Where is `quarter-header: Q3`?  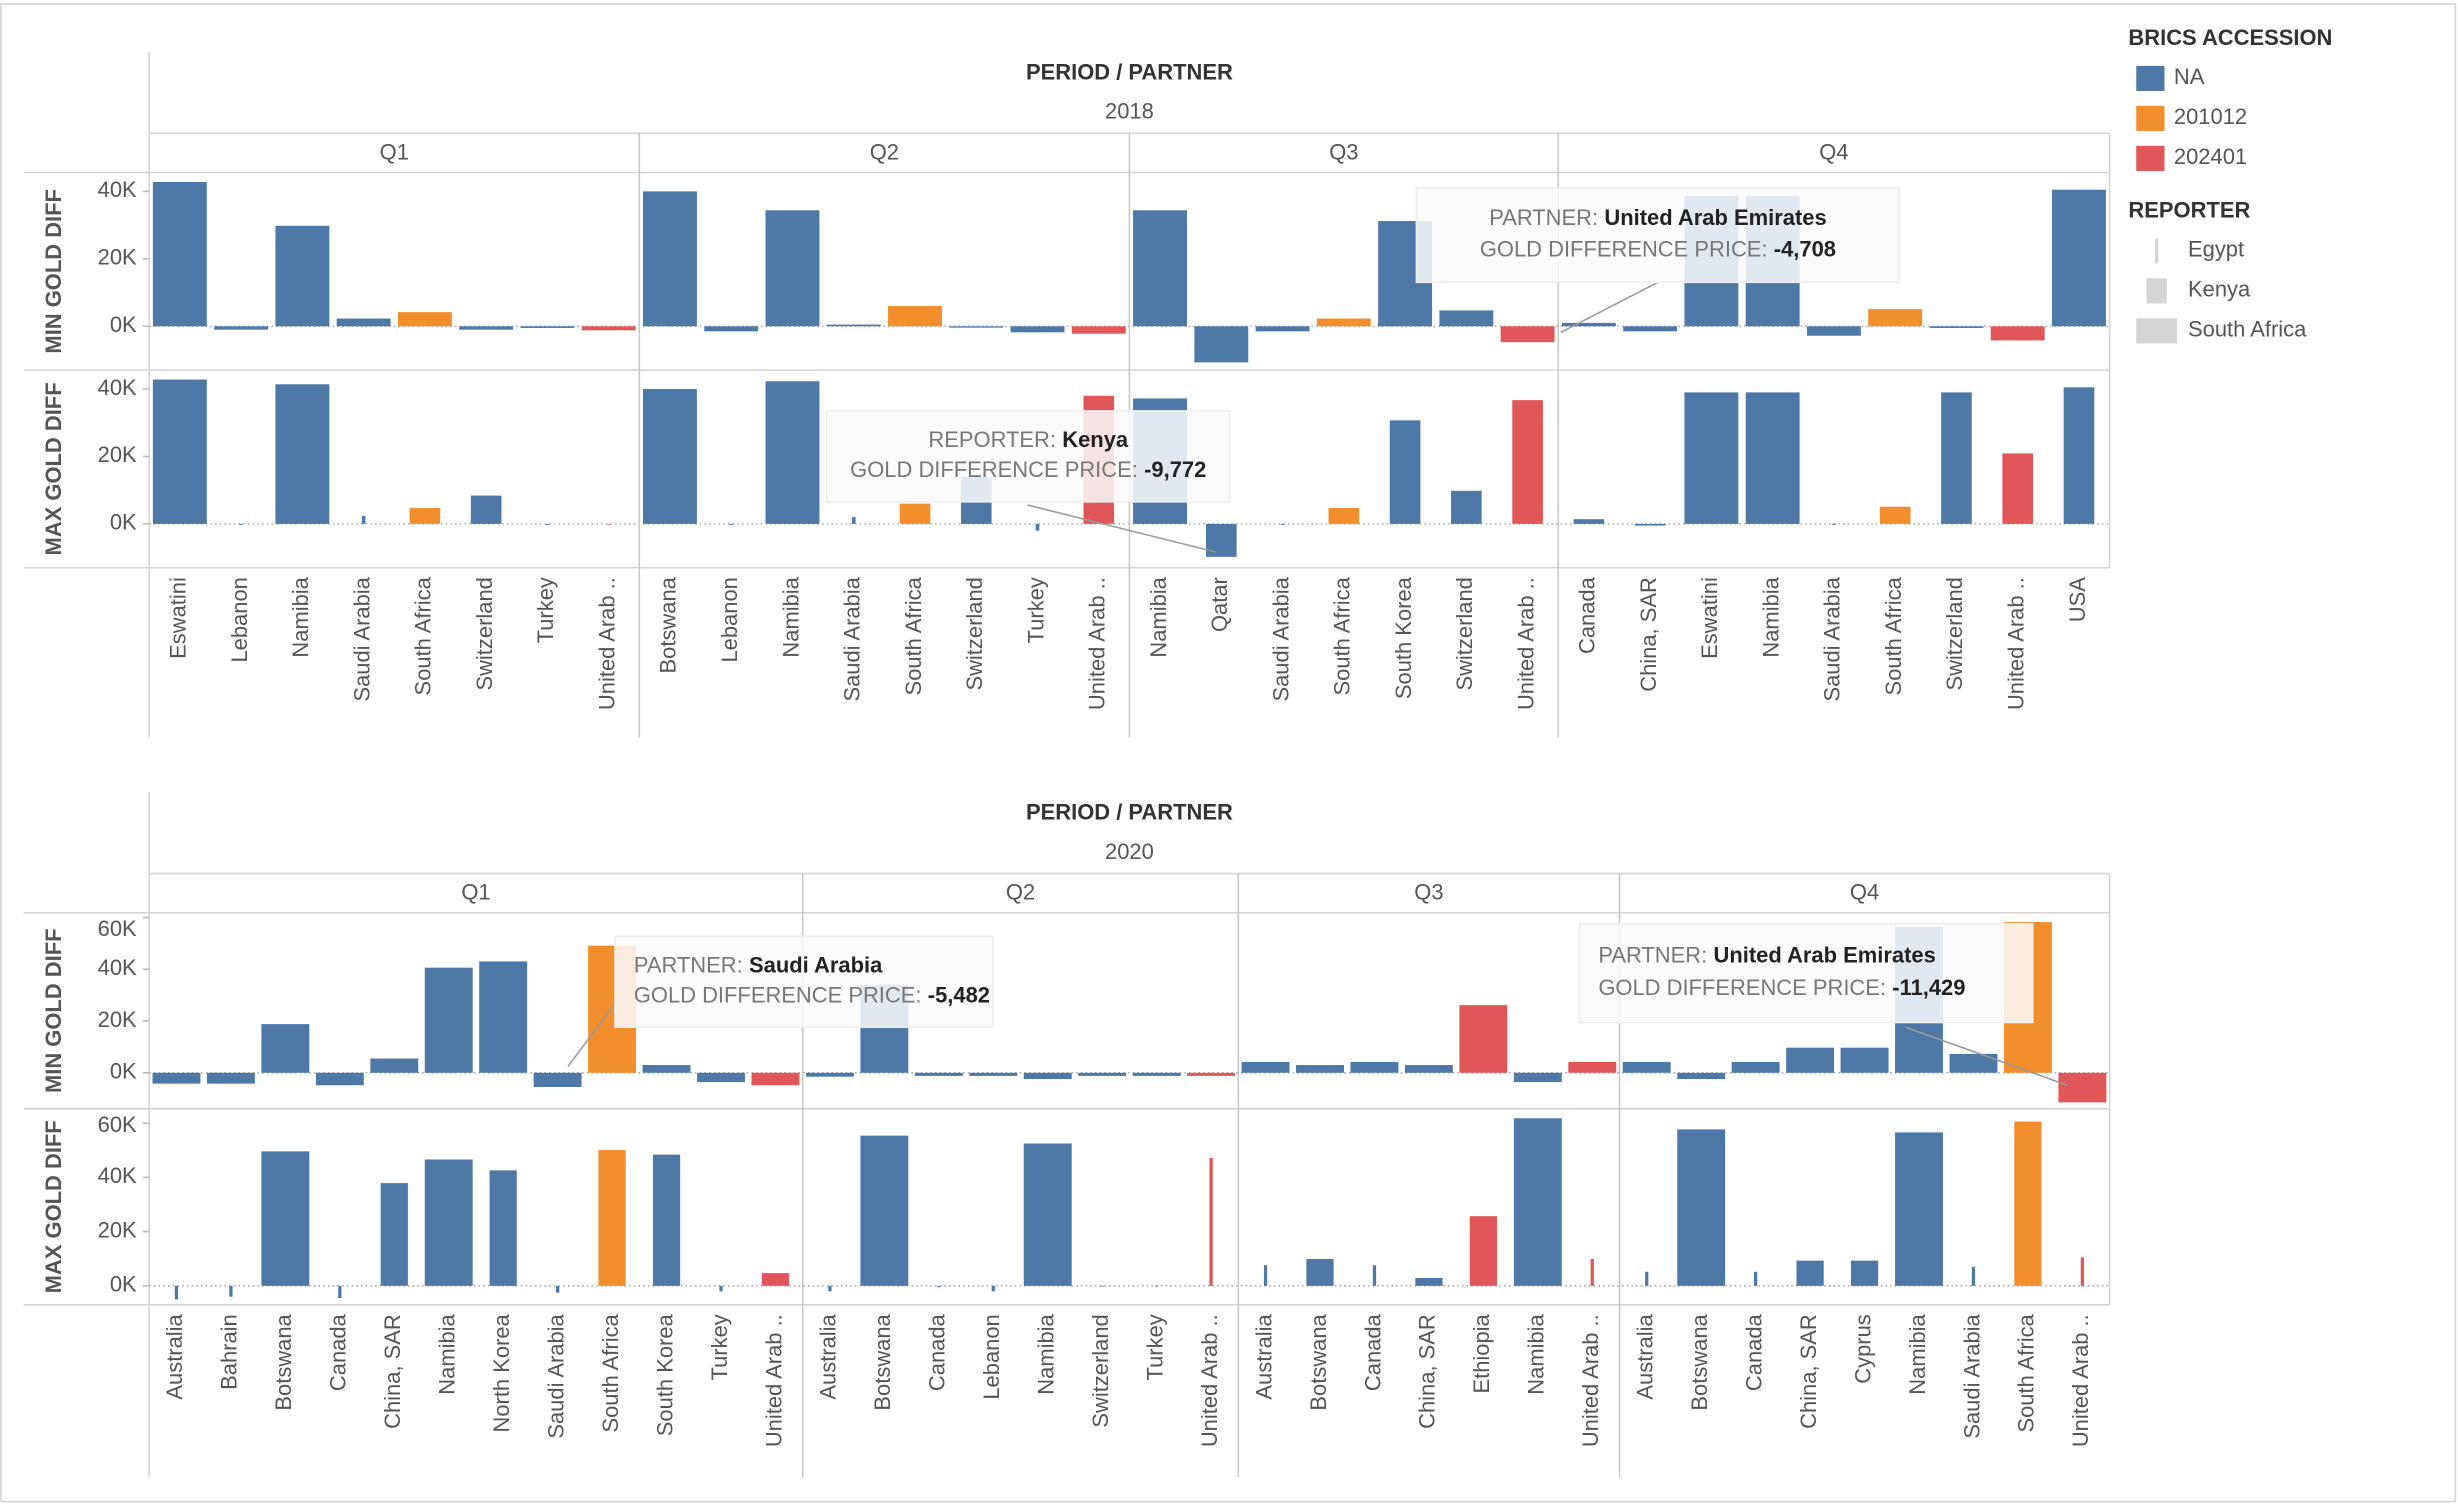 quarter-header: Q3 is located at coordinates (1428, 892).